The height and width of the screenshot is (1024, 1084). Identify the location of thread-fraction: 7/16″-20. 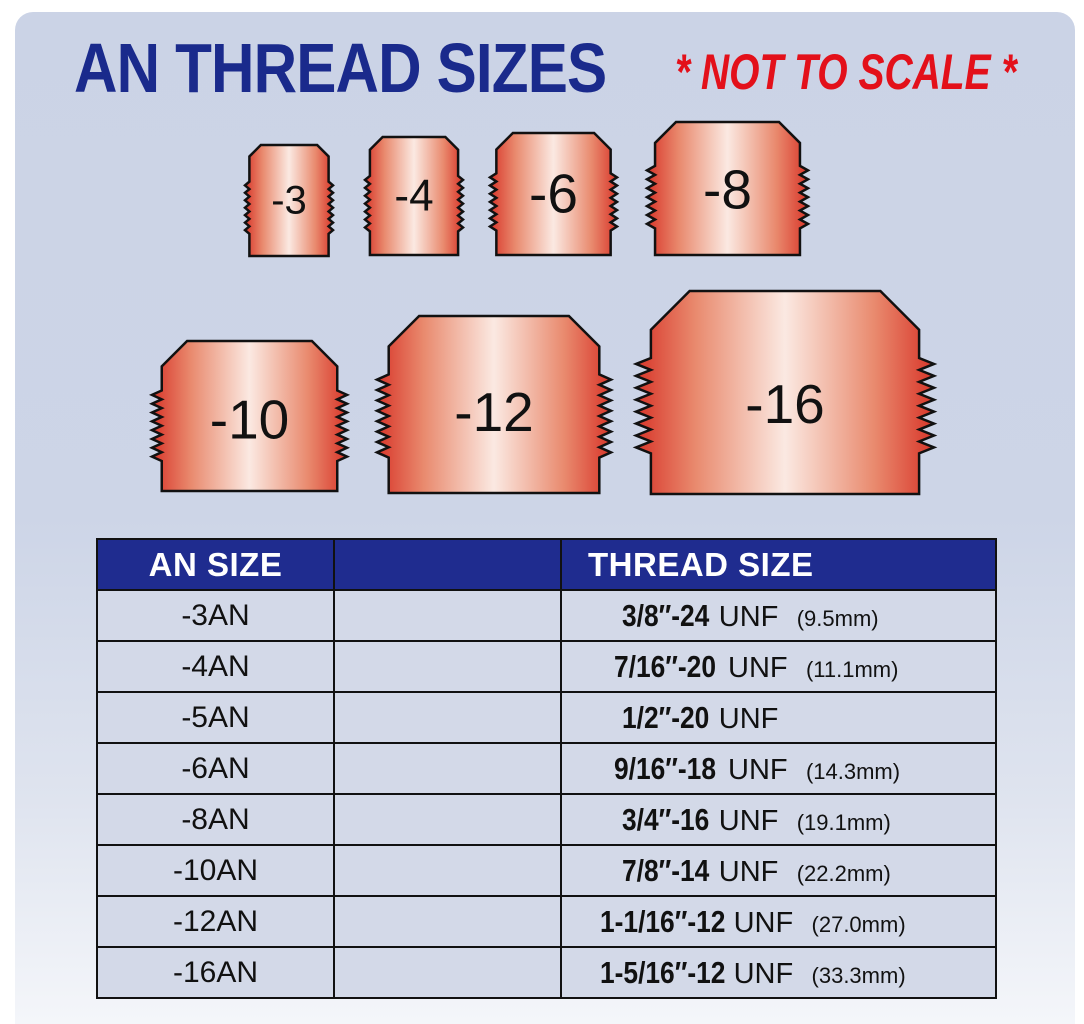
(665, 666).